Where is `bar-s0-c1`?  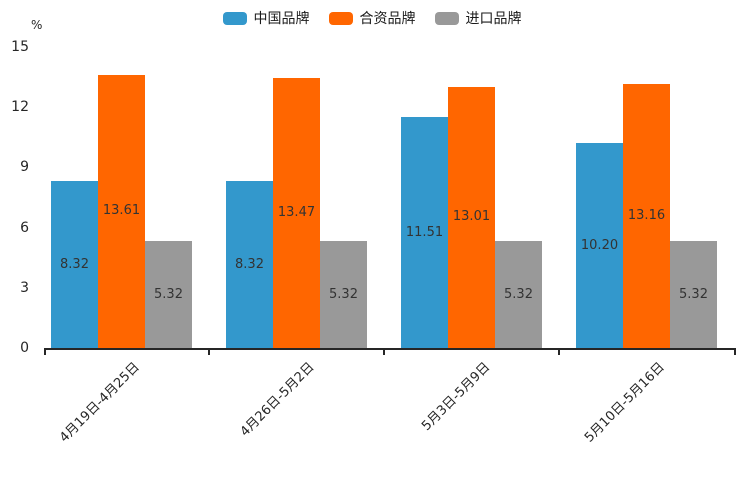
bar-s0-c1 is located at coordinates (249, 264).